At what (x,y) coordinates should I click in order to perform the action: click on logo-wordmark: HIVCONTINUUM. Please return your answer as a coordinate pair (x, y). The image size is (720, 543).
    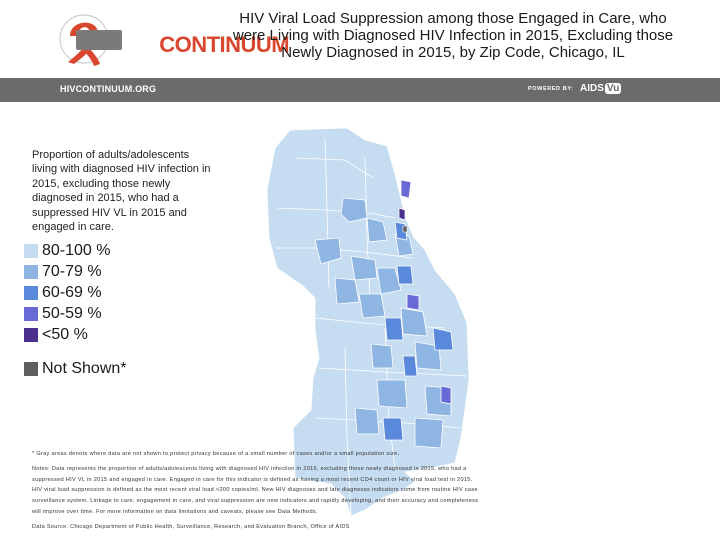
    Looking at the image, I should click on (207, 44).